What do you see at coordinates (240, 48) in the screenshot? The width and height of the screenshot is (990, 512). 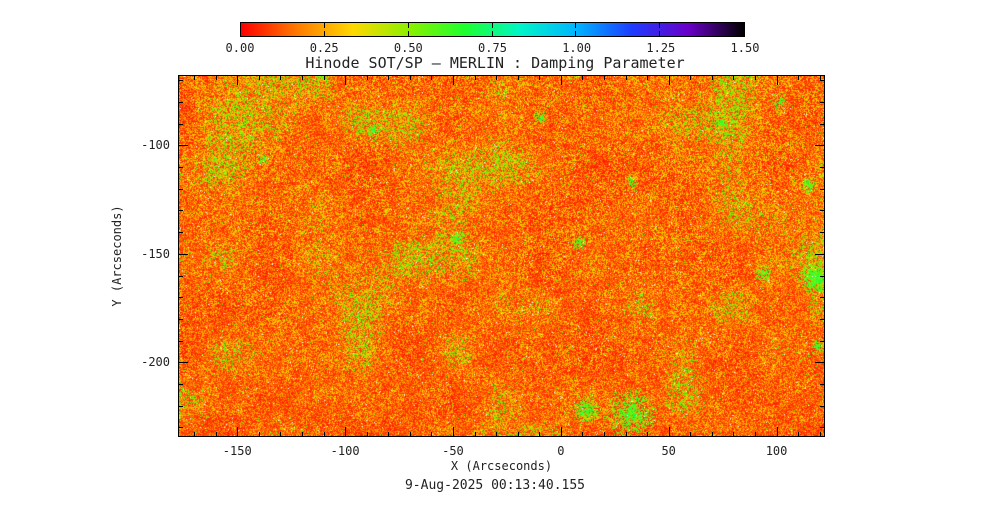 I see `colorbar-tick-label: 0.00` at bounding box center [240, 48].